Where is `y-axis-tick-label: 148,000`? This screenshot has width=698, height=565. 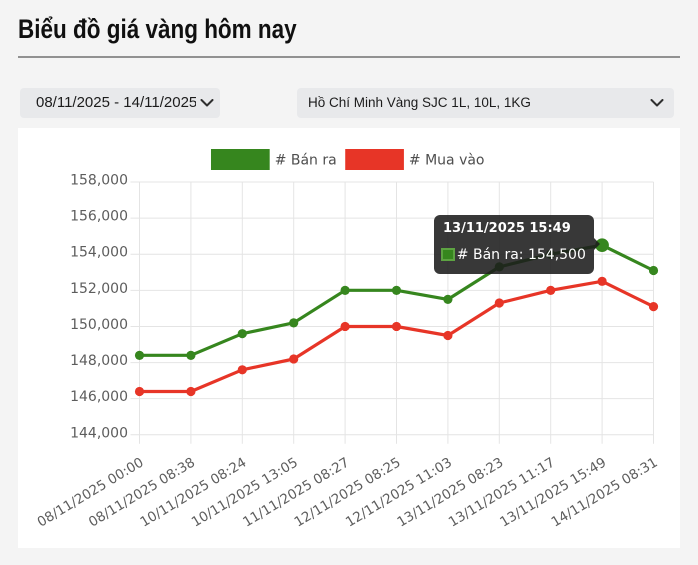 y-axis-tick-label: 148,000 is located at coordinates (99, 361).